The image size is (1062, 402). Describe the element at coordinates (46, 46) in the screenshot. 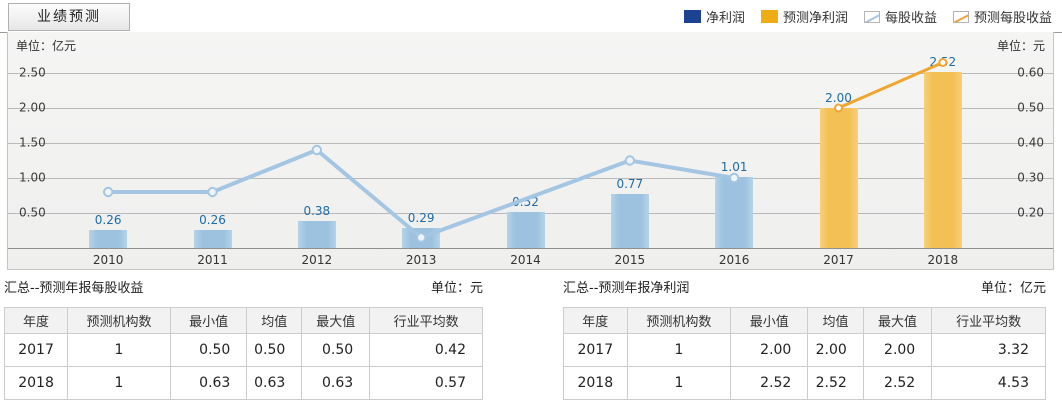

I see `left-axis-unit-label: 单位：亿元` at that location.